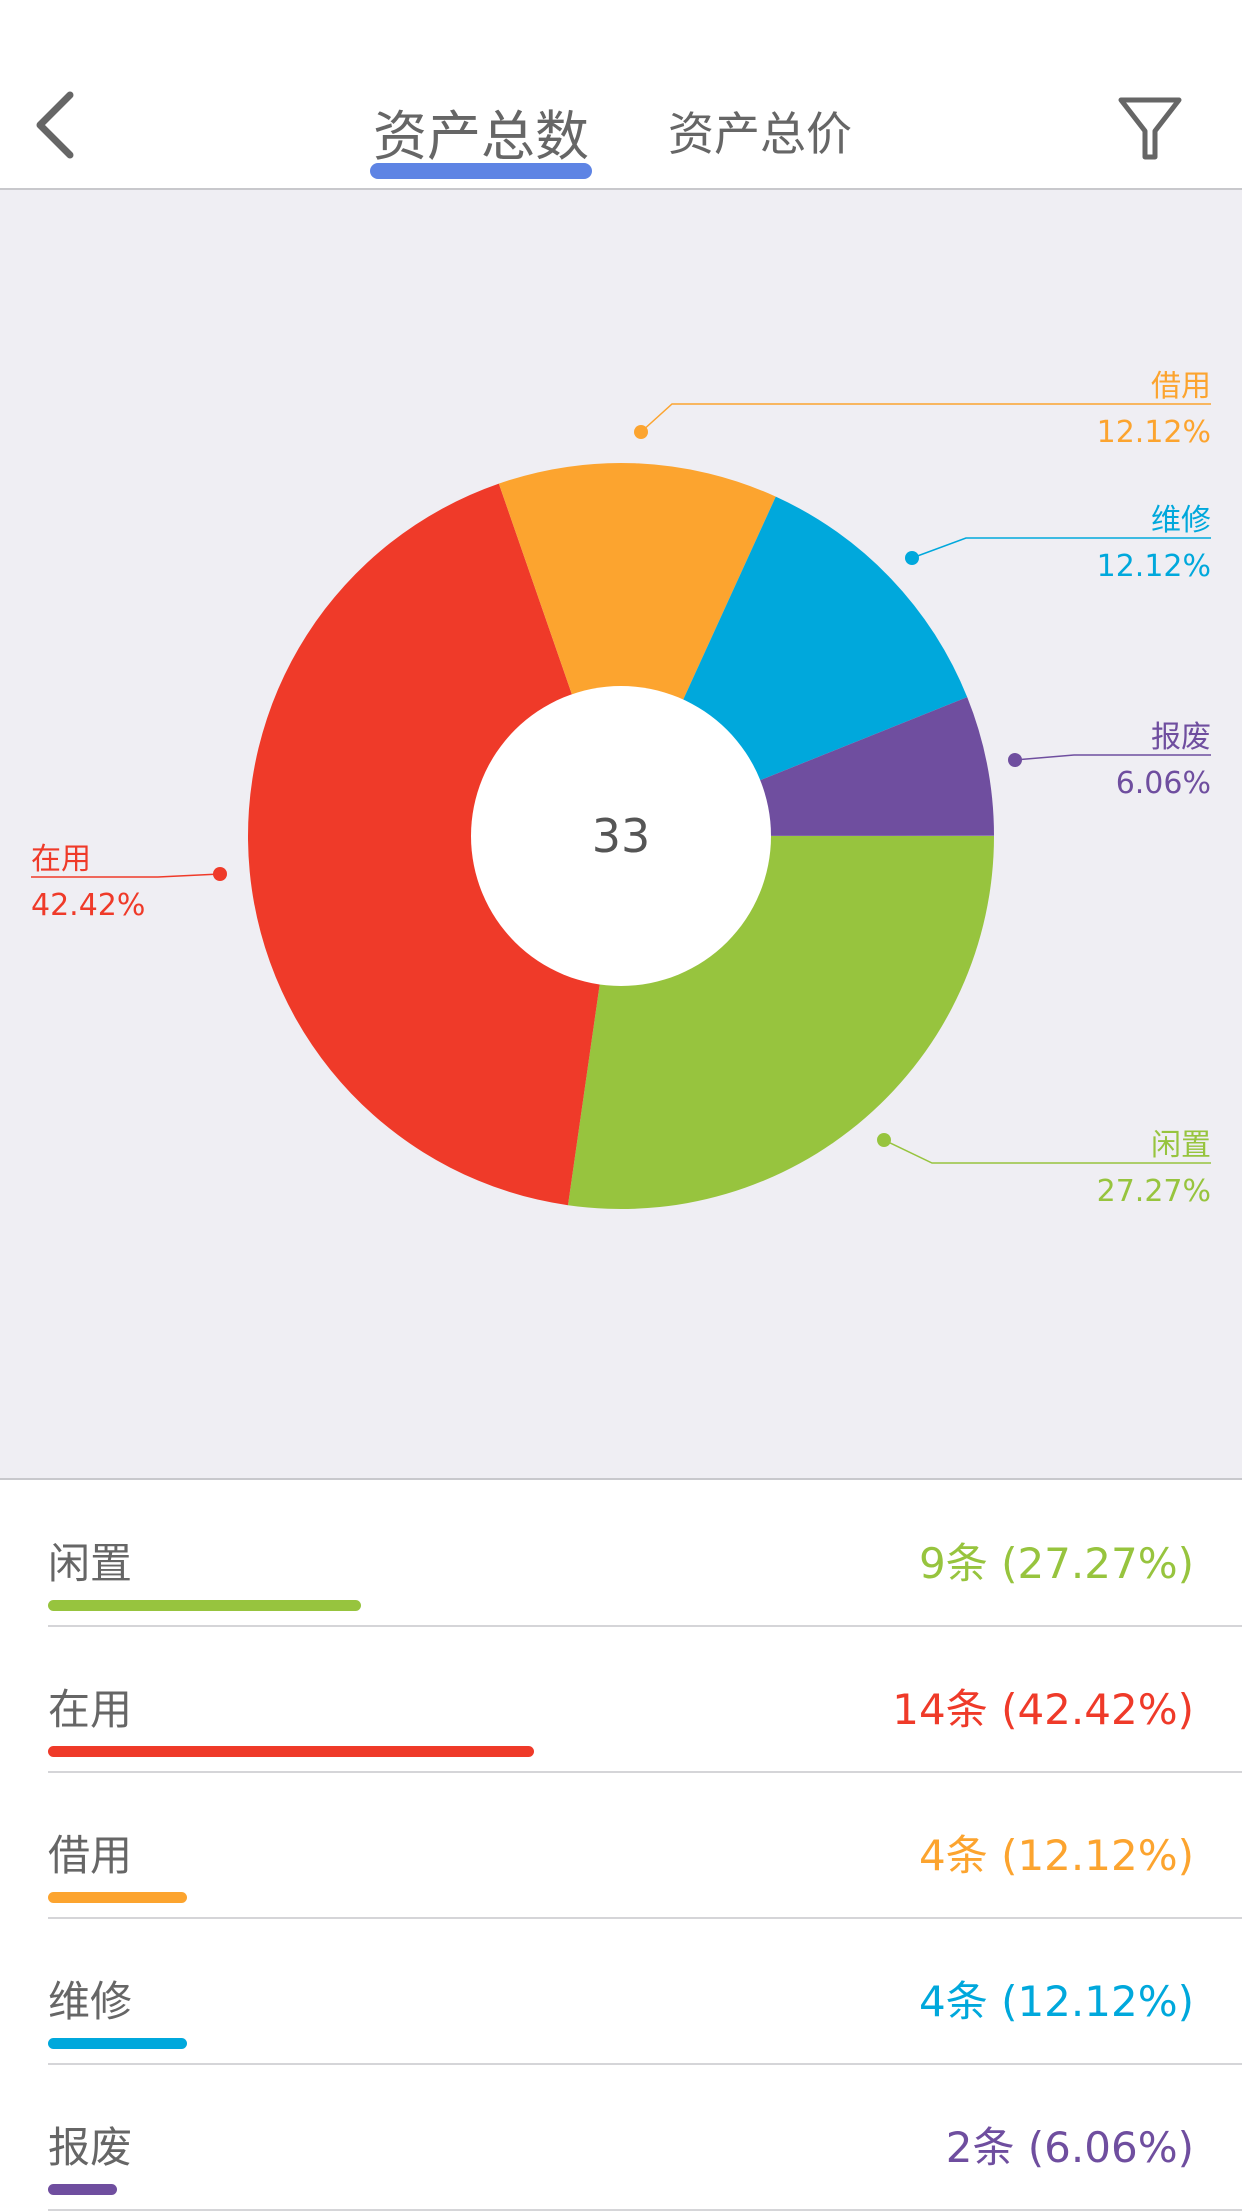  I want to click on list-item: 借用 4条 (12.12%), so click(621, 1847).